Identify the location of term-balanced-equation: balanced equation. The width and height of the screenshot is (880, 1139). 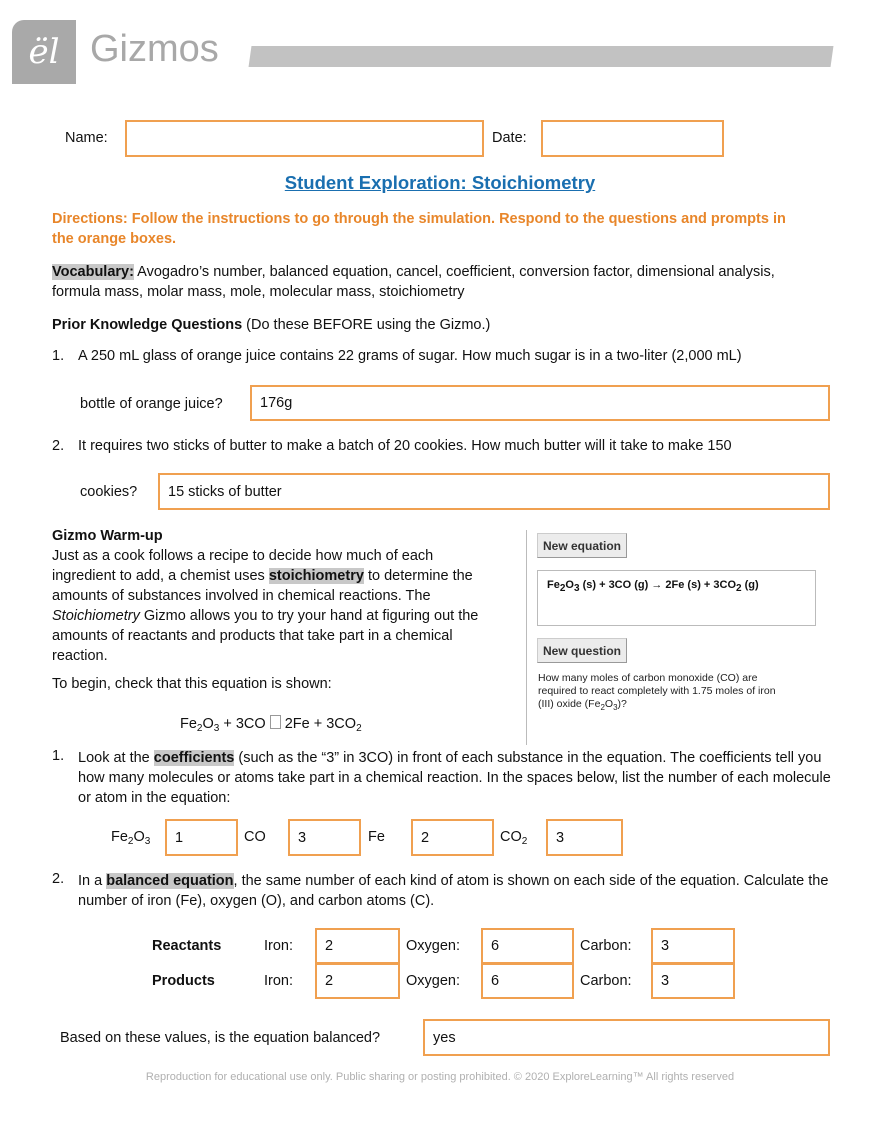
(170, 881).